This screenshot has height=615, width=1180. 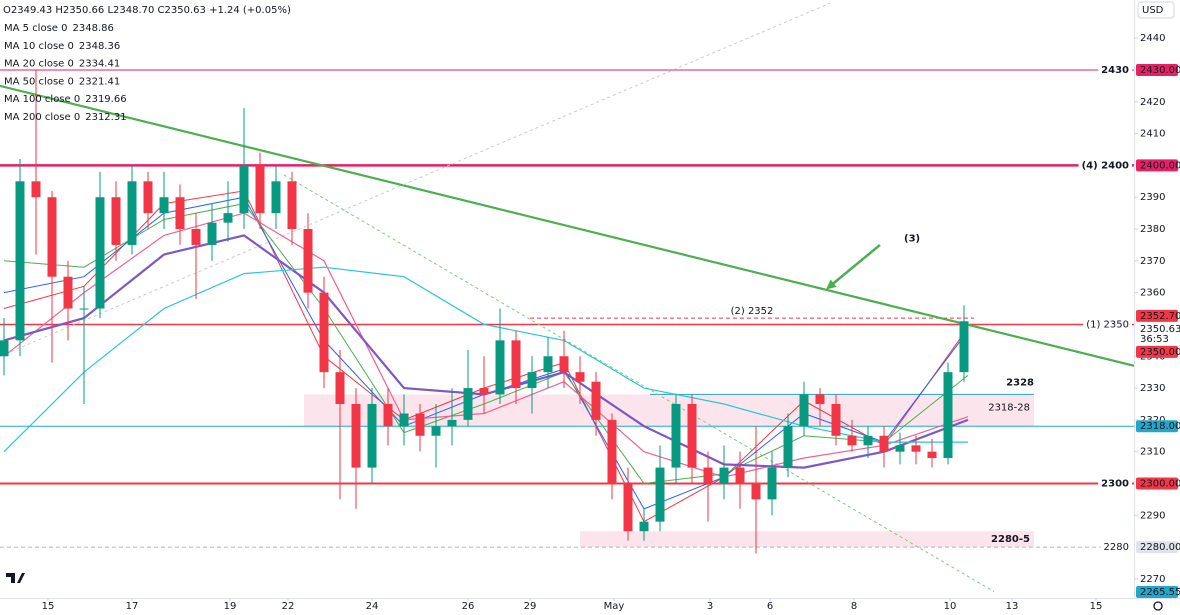 I want to click on arrow-head, so click(x=831, y=284).